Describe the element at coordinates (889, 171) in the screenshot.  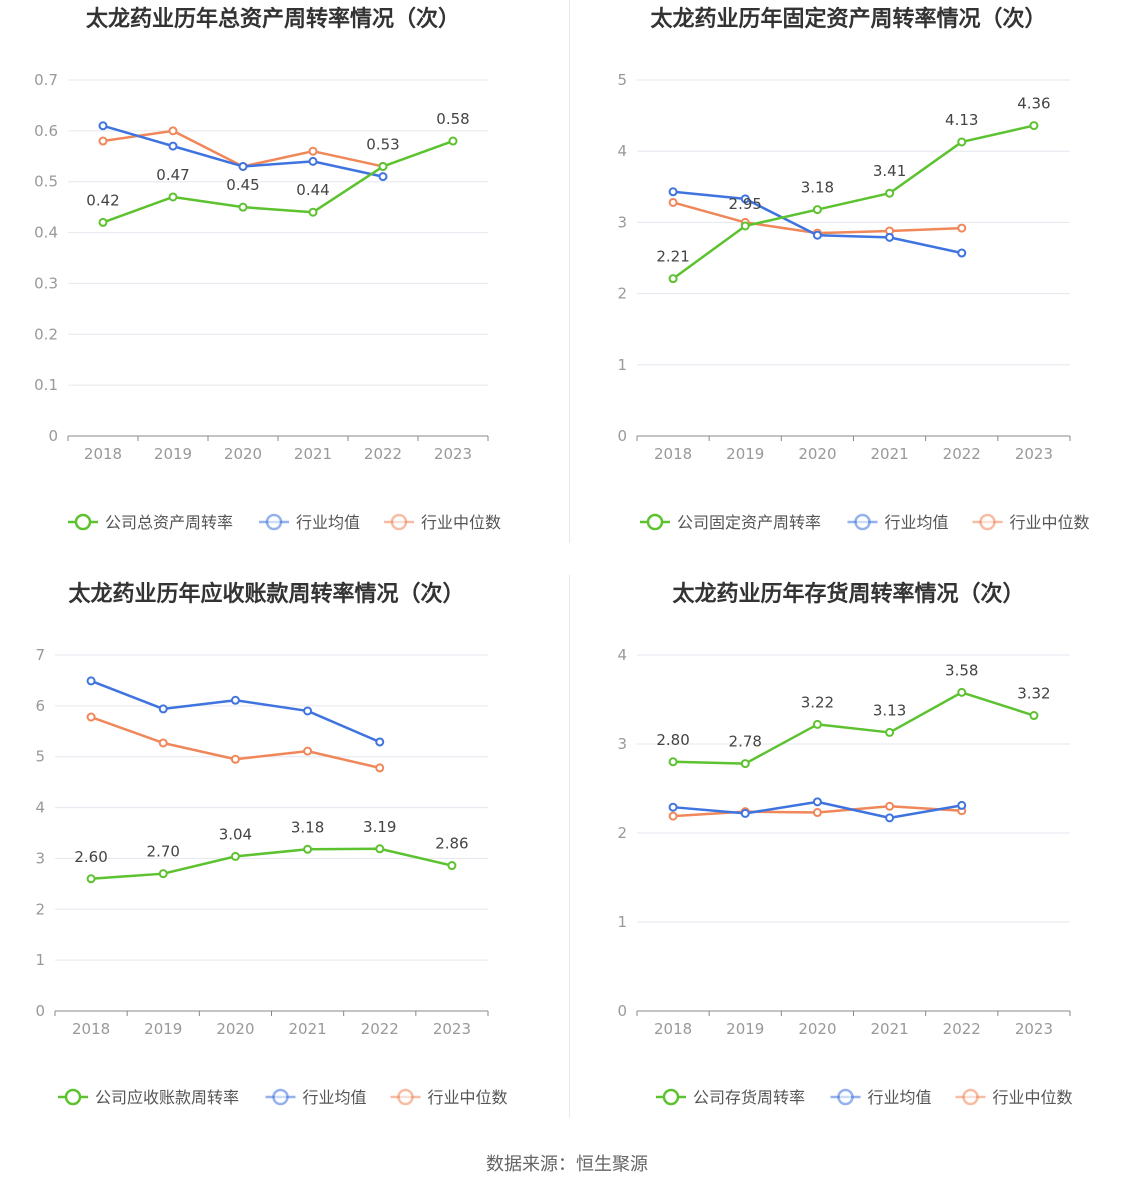
I see `data-label: 3.41` at that location.